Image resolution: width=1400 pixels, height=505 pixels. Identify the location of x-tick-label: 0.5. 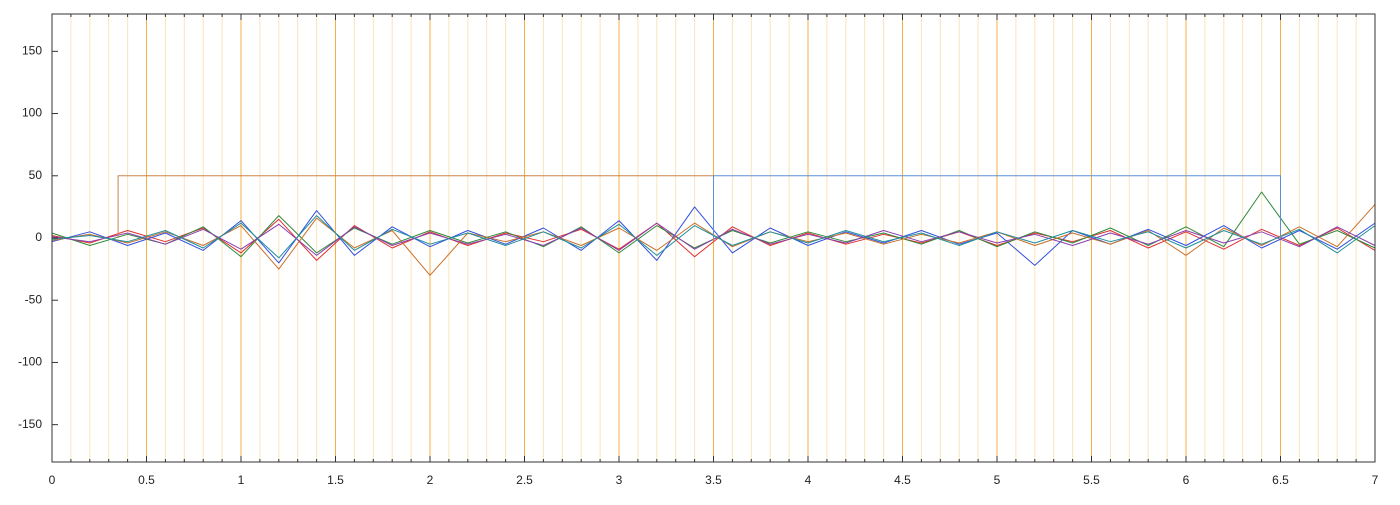
(146, 480).